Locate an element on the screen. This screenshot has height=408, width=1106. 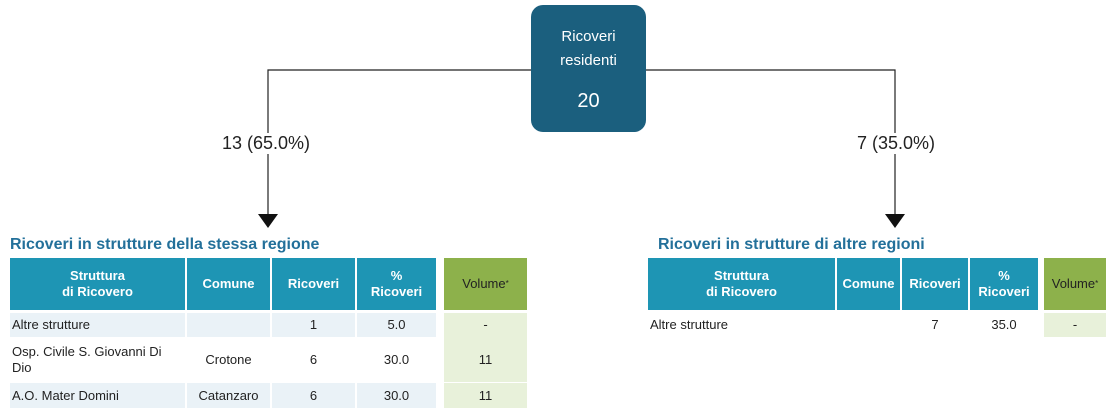
table-cell: Osp. Civile S. Giovanni Di Dio is located at coordinates (97, 359).